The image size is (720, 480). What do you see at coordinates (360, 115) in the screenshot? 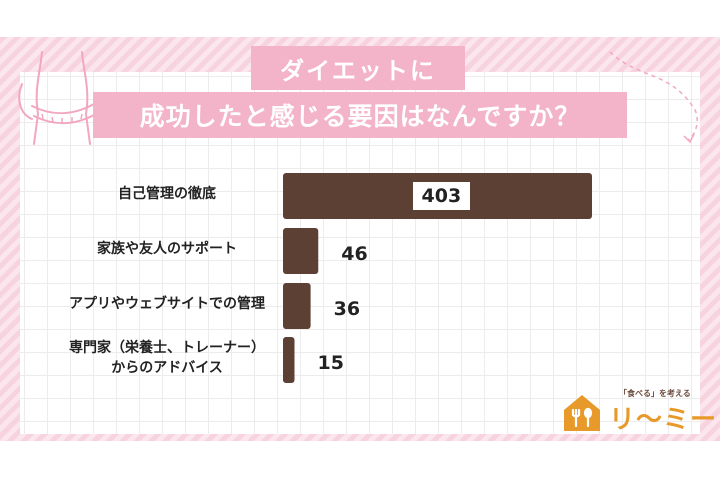
I see `chart-title-line-2: 成功したと感じる要因はなんですか？` at bounding box center [360, 115].